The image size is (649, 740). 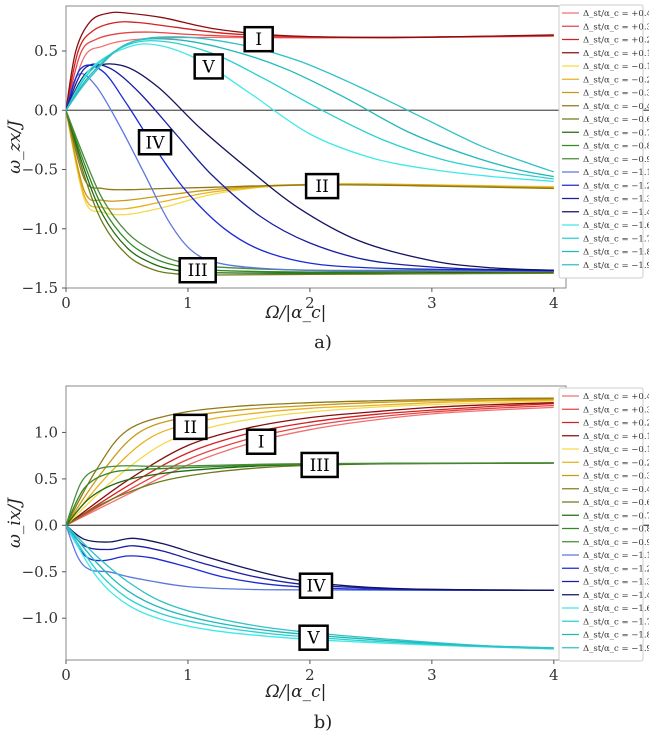 I want to click on panel-caption: b), so click(x=323, y=722).